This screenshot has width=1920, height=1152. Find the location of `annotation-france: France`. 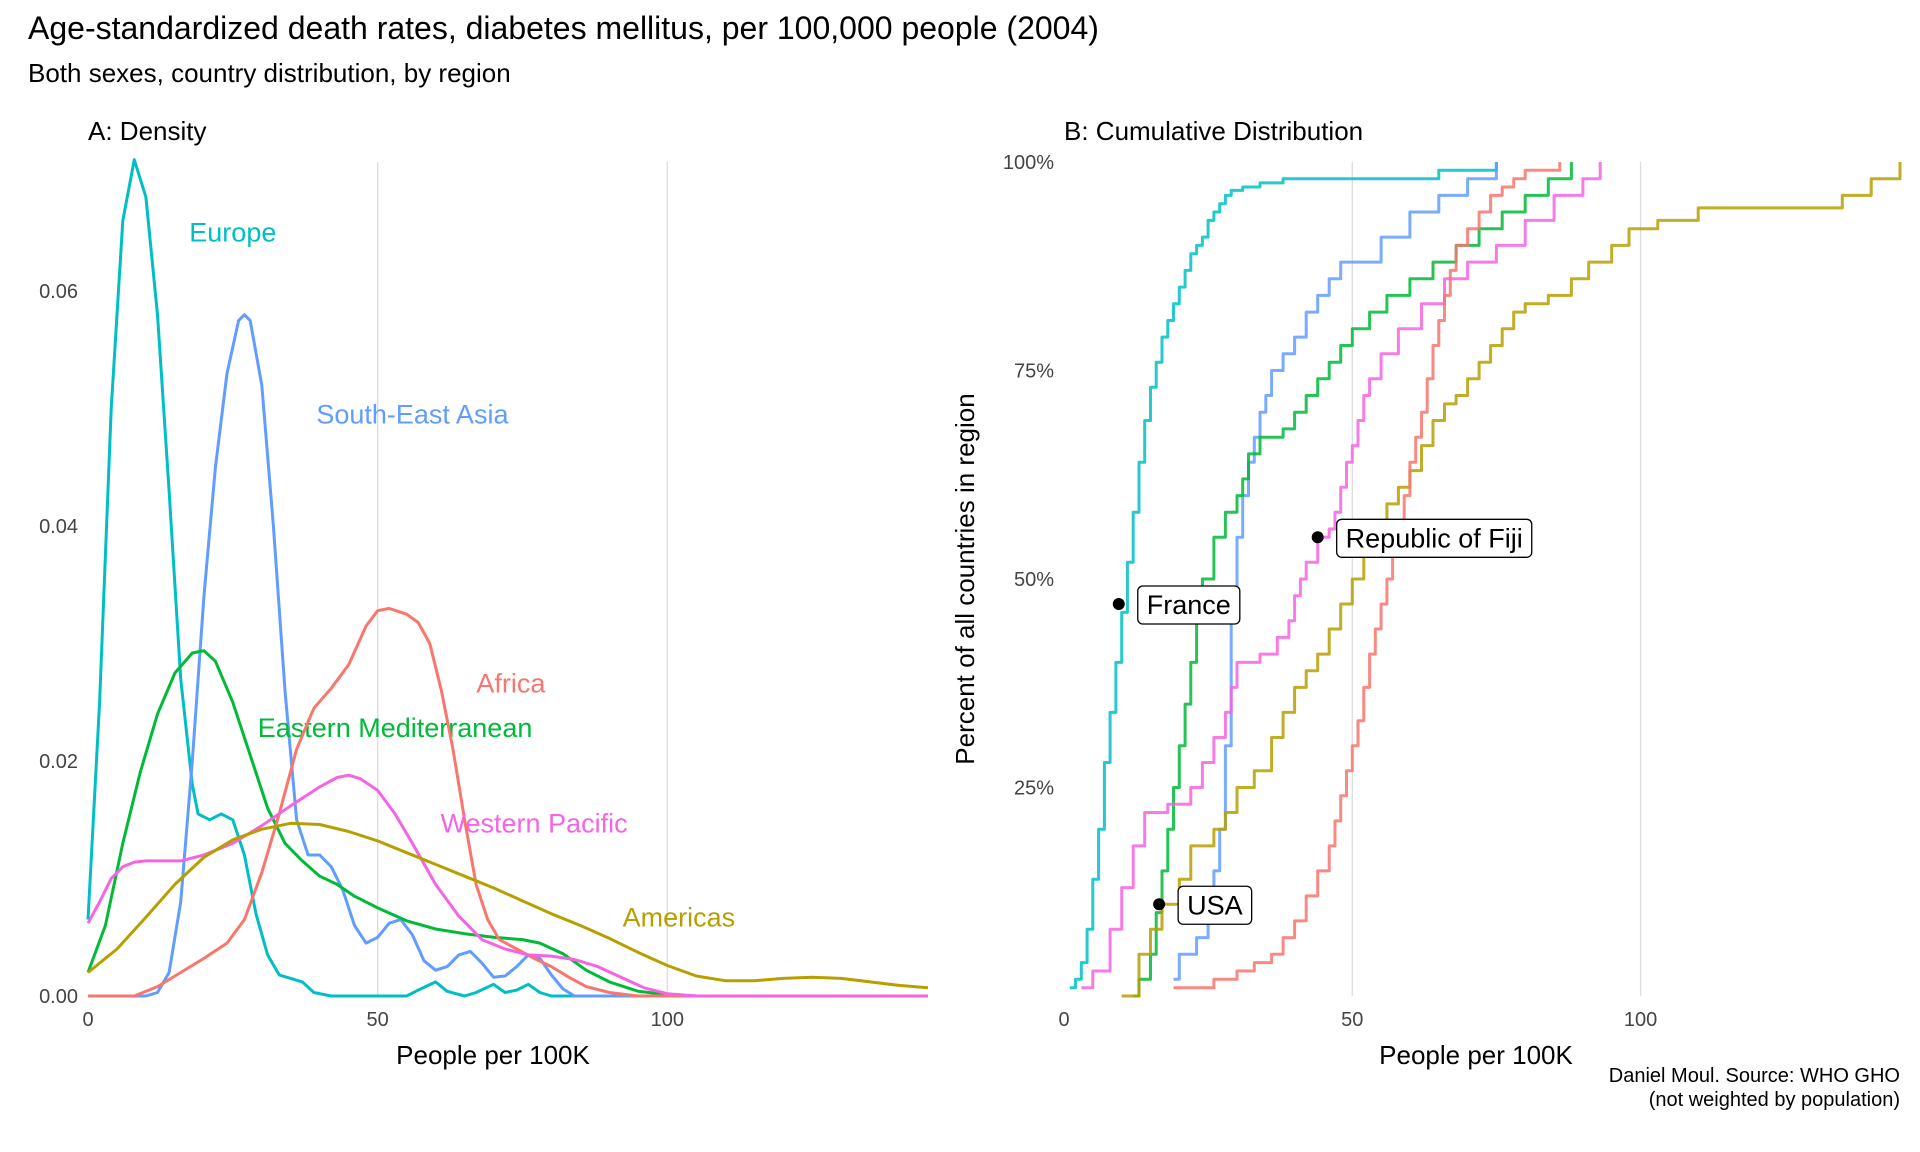

annotation-france: France is located at coordinates (1176, 605).